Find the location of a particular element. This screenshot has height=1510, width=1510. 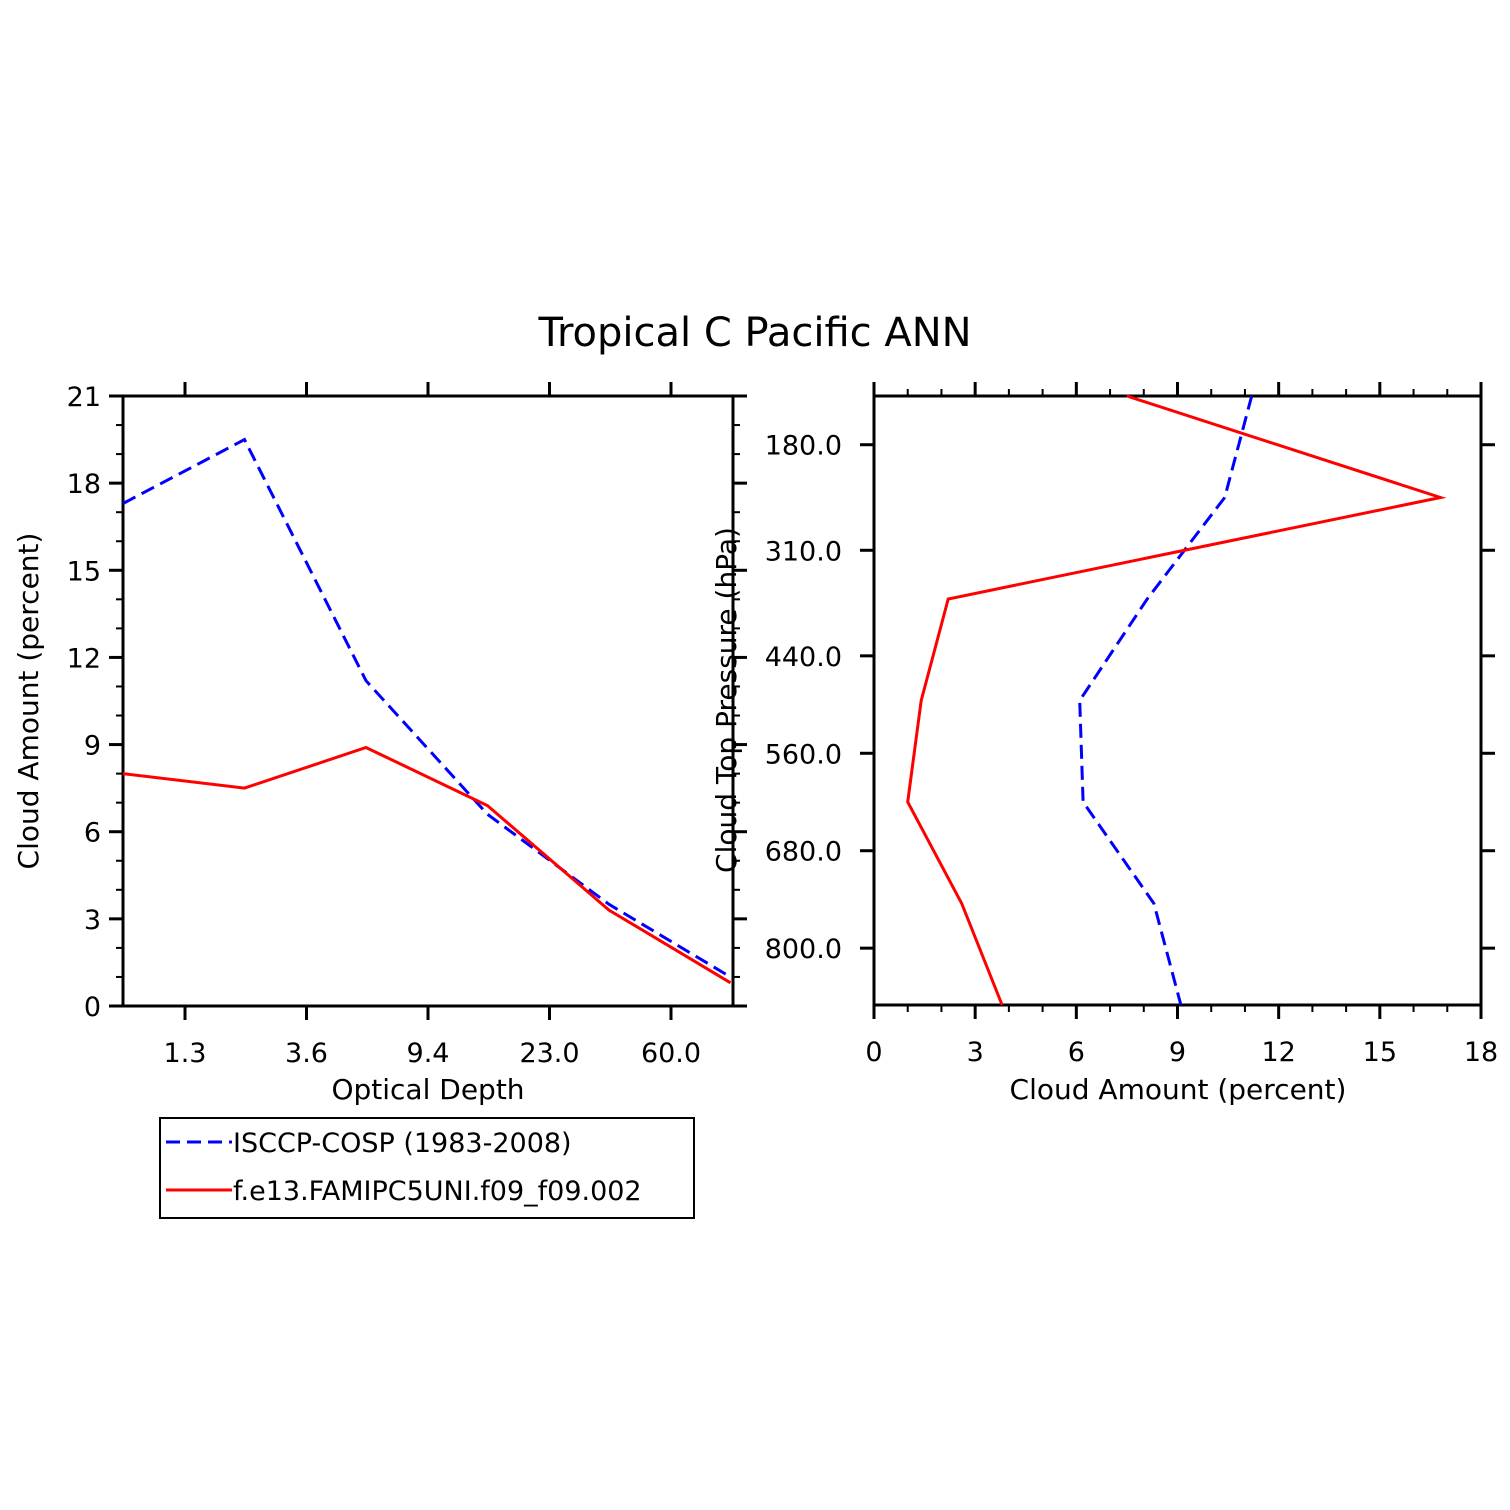

left-series is located at coordinates (427, 711).